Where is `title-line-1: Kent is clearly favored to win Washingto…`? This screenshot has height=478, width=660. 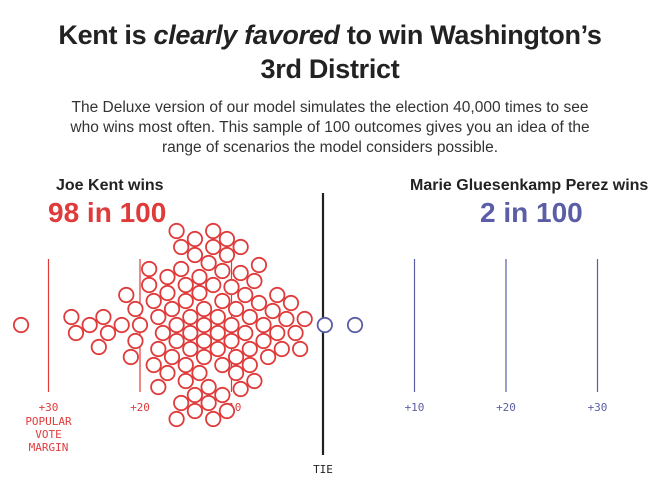 title-line-1: Kent is clearly favored to win Washingto… is located at coordinates (330, 35).